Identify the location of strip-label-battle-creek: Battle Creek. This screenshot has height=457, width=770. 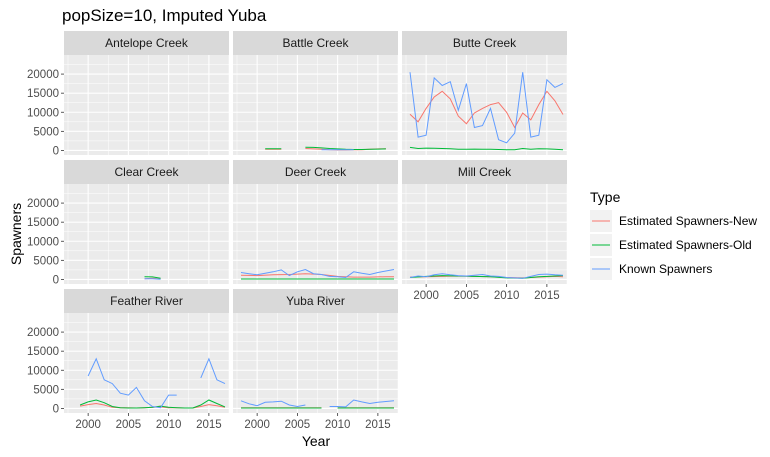
(315, 43).